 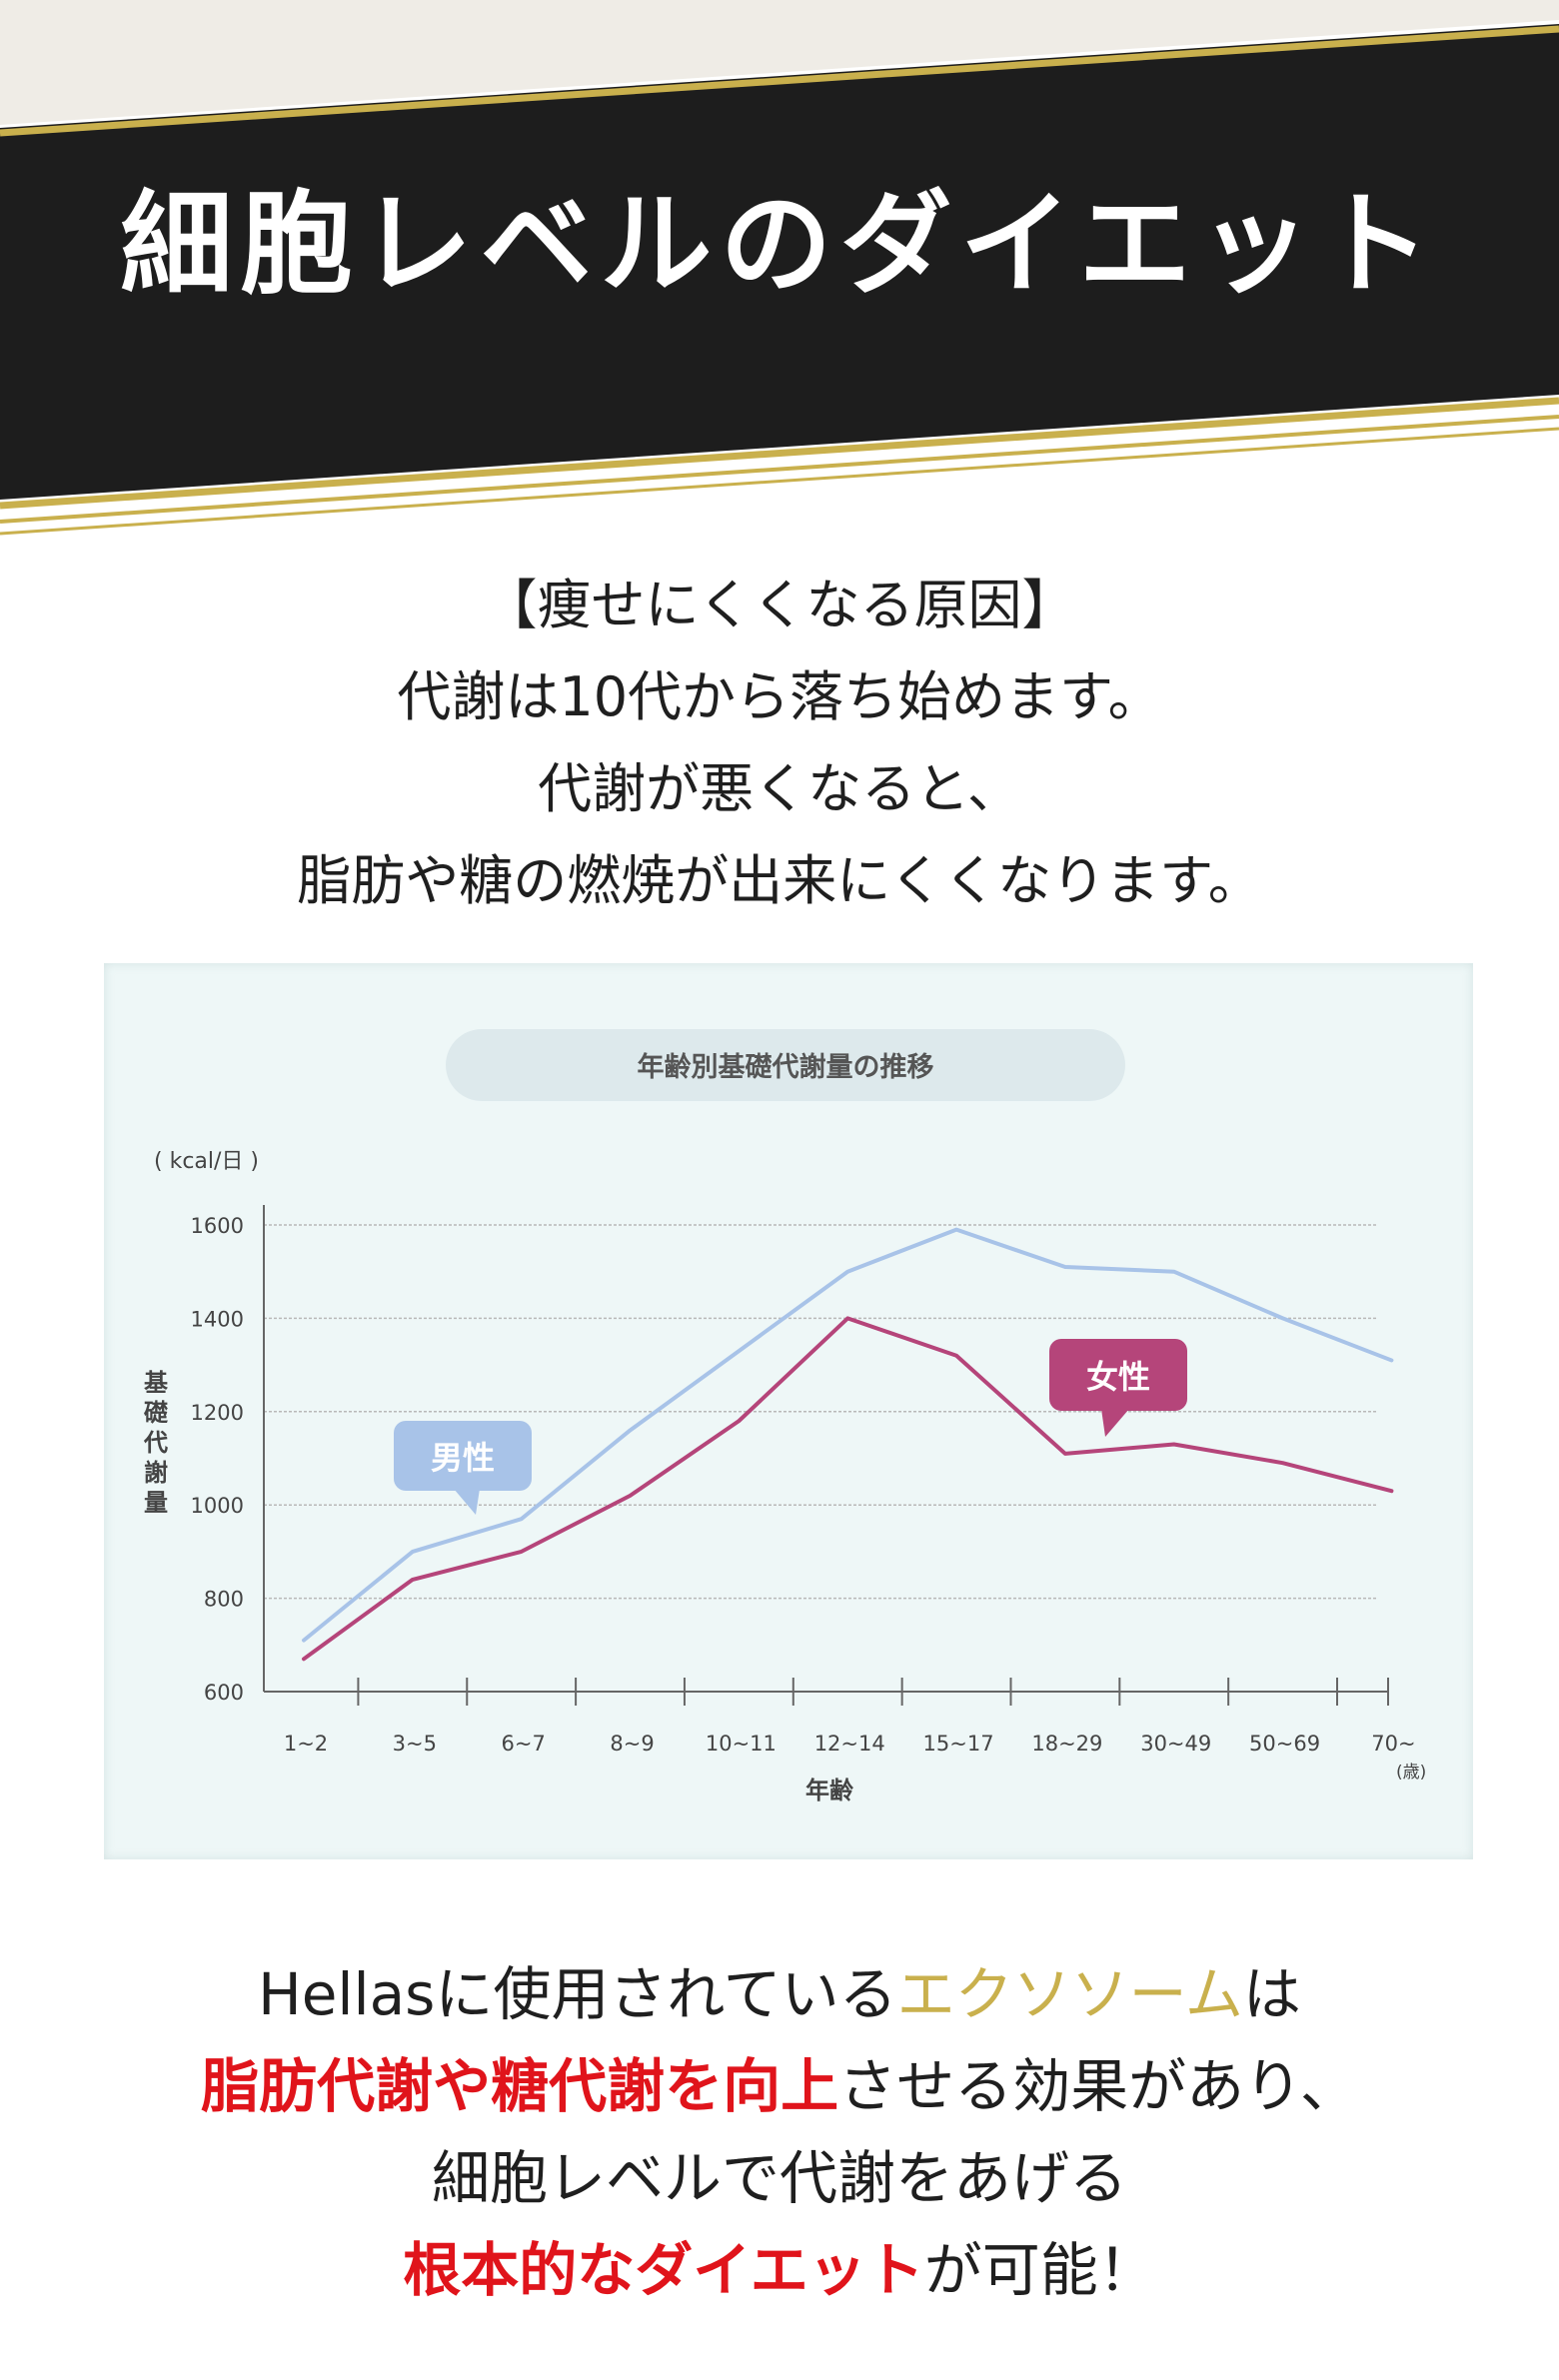 I want to click on female-label-pointer, so click(x=1115, y=1423).